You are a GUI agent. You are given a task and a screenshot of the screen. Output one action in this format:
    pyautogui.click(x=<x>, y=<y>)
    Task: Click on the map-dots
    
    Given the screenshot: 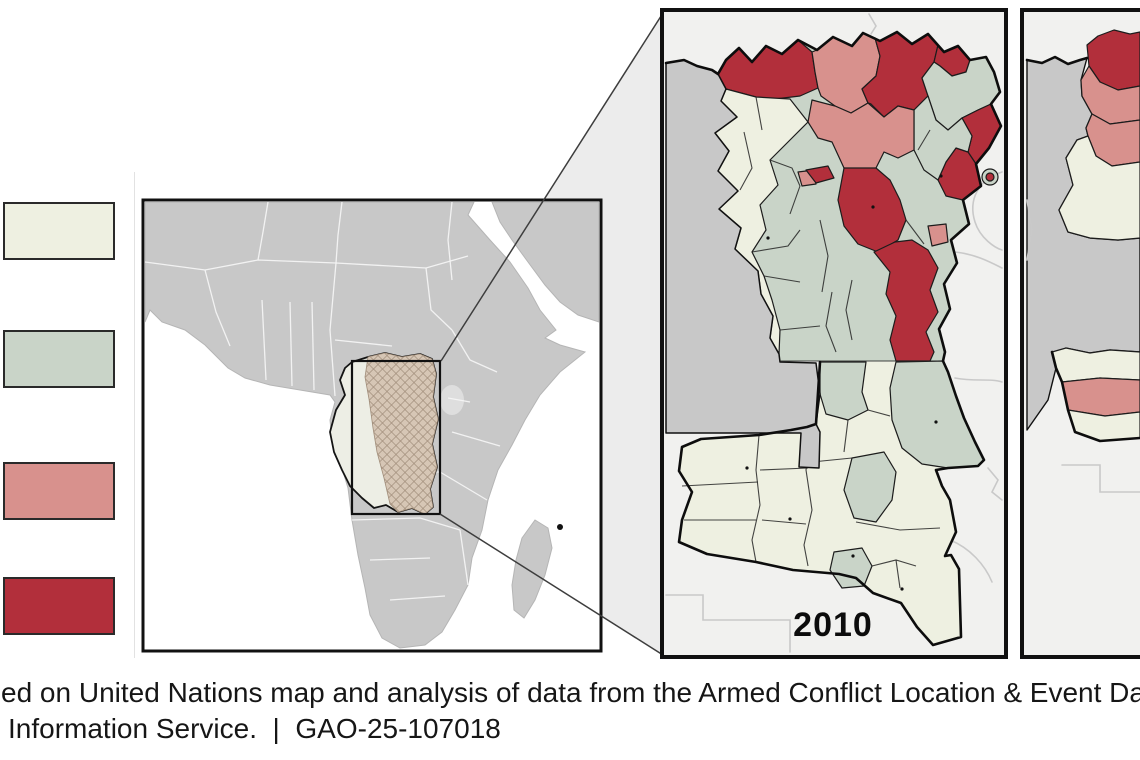 What is the action you would take?
    pyautogui.click(x=844, y=382)
    